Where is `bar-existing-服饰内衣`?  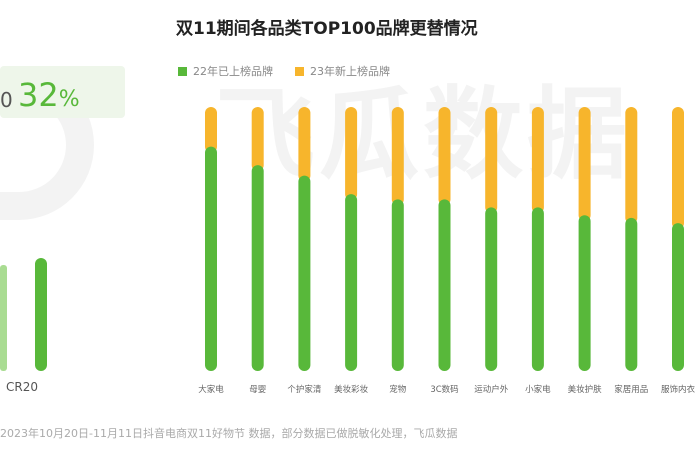 bar-existing-服饰内衣 is located at coordinates (678, 297).